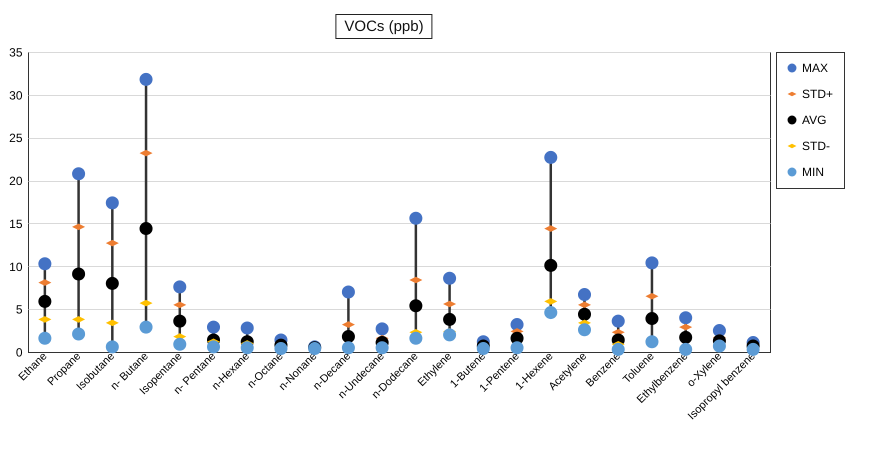 Image resolution: width=873 pixels, height=458 pixels. What do you see at coordinates (815, 68) in the screenshot?
I see `legend-label: MAX` at bounding box center [815, 68].